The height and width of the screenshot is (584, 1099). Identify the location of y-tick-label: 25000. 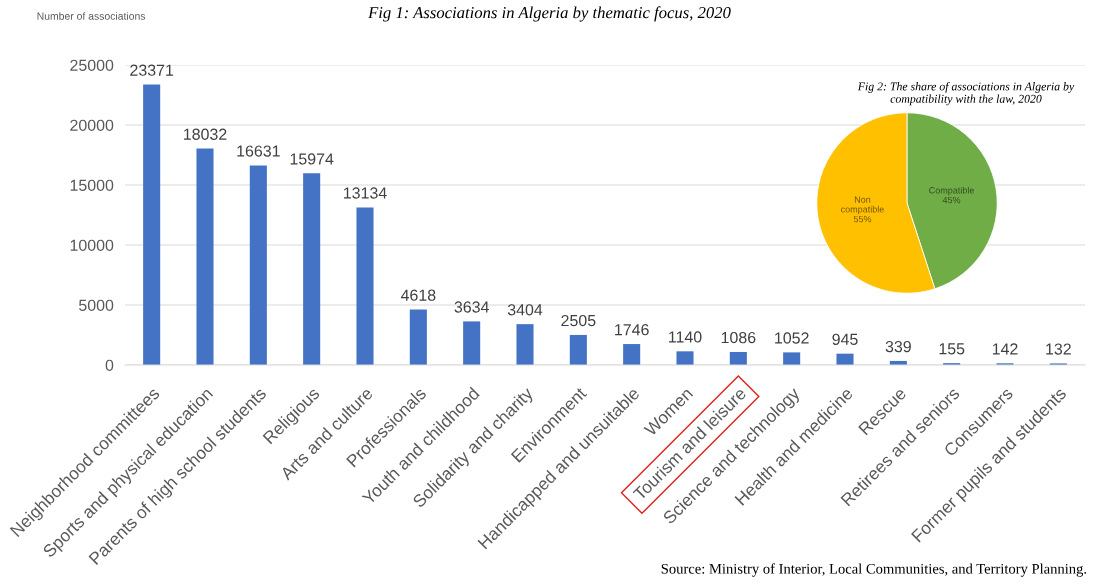
(92, 65).